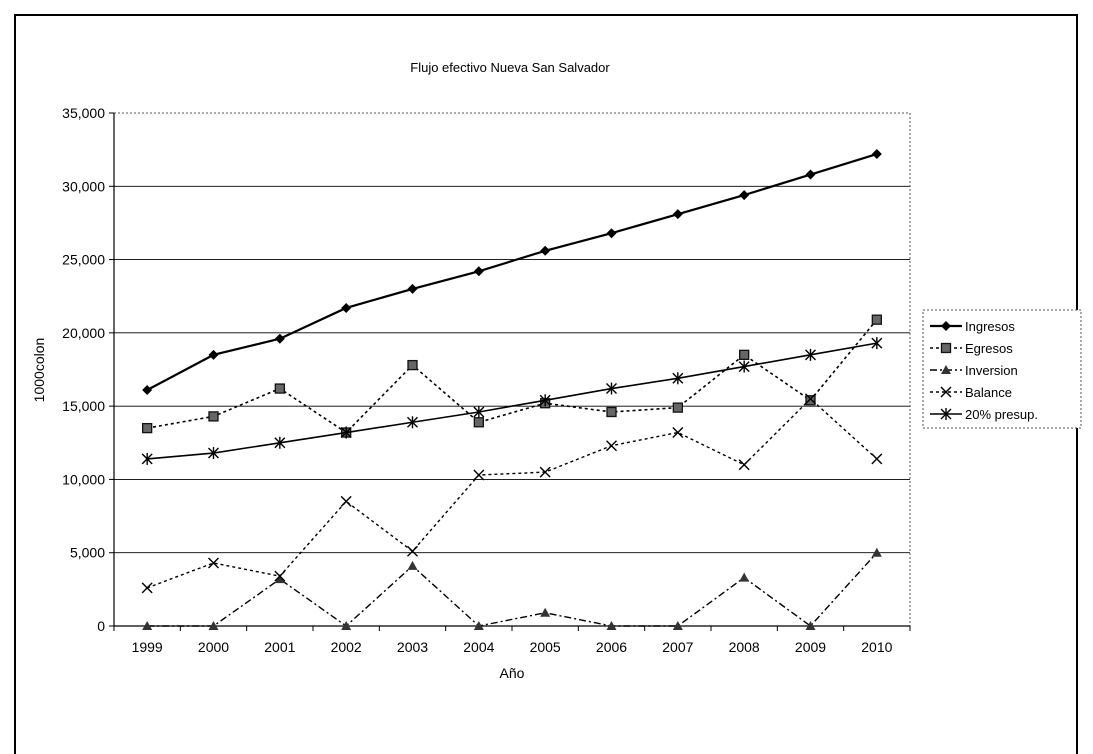 The image size is (1093, 754). Describe the element at coordinates (984, 414) in the screenshot. I see `legend-entry: 20% presup.` at that location.